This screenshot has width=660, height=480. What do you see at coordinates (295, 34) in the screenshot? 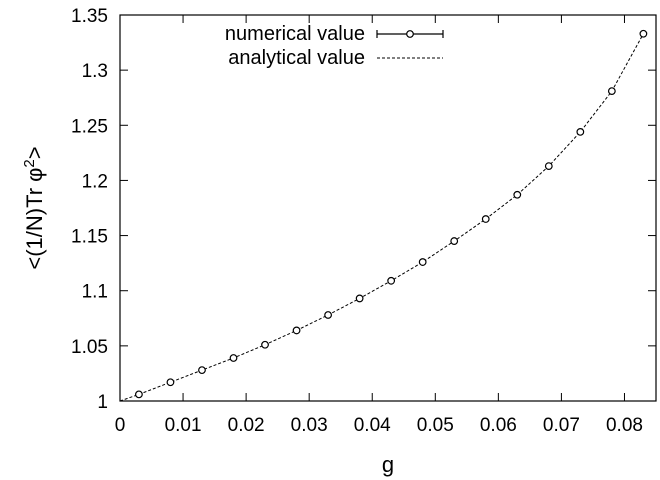
I see `legend-label-numerical: numerical value` at bounding box center [295, 34].